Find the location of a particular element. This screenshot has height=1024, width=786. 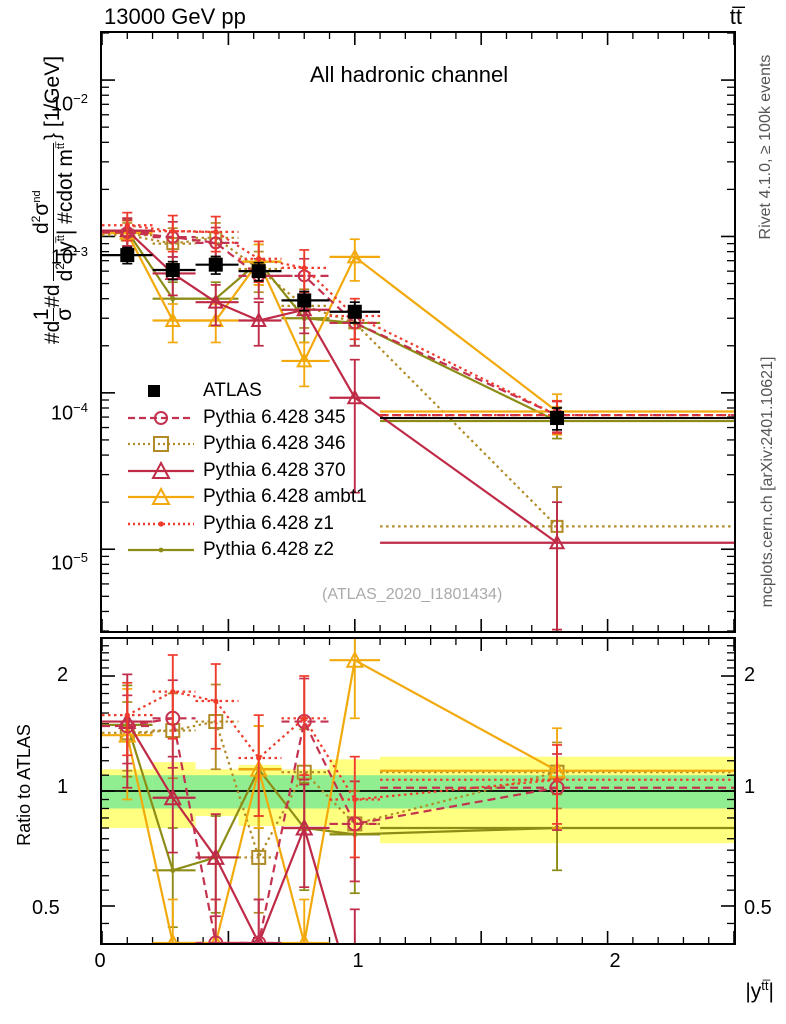

y-tick-label-1e-3: 10⁻³ is located at coordinates (69, 256).